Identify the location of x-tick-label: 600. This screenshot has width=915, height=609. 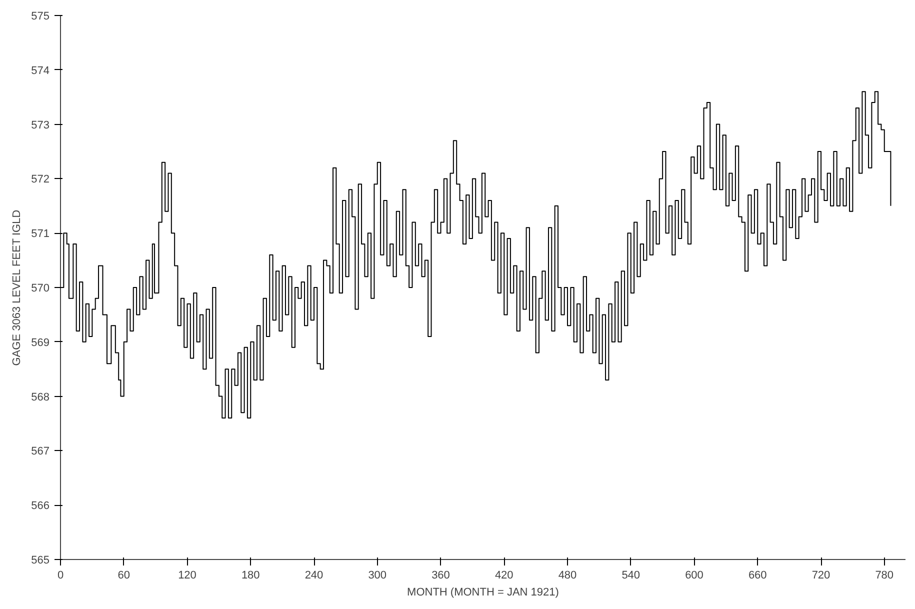
(694, 576).